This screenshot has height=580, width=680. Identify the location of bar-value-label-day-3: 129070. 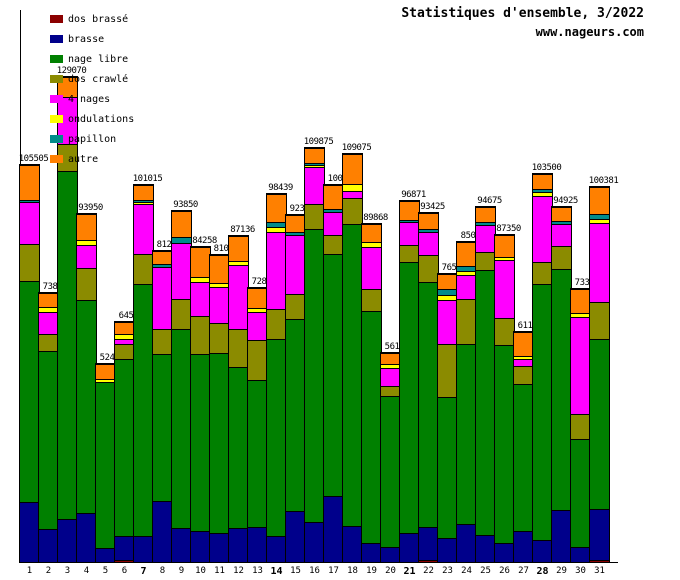
(71, 71).